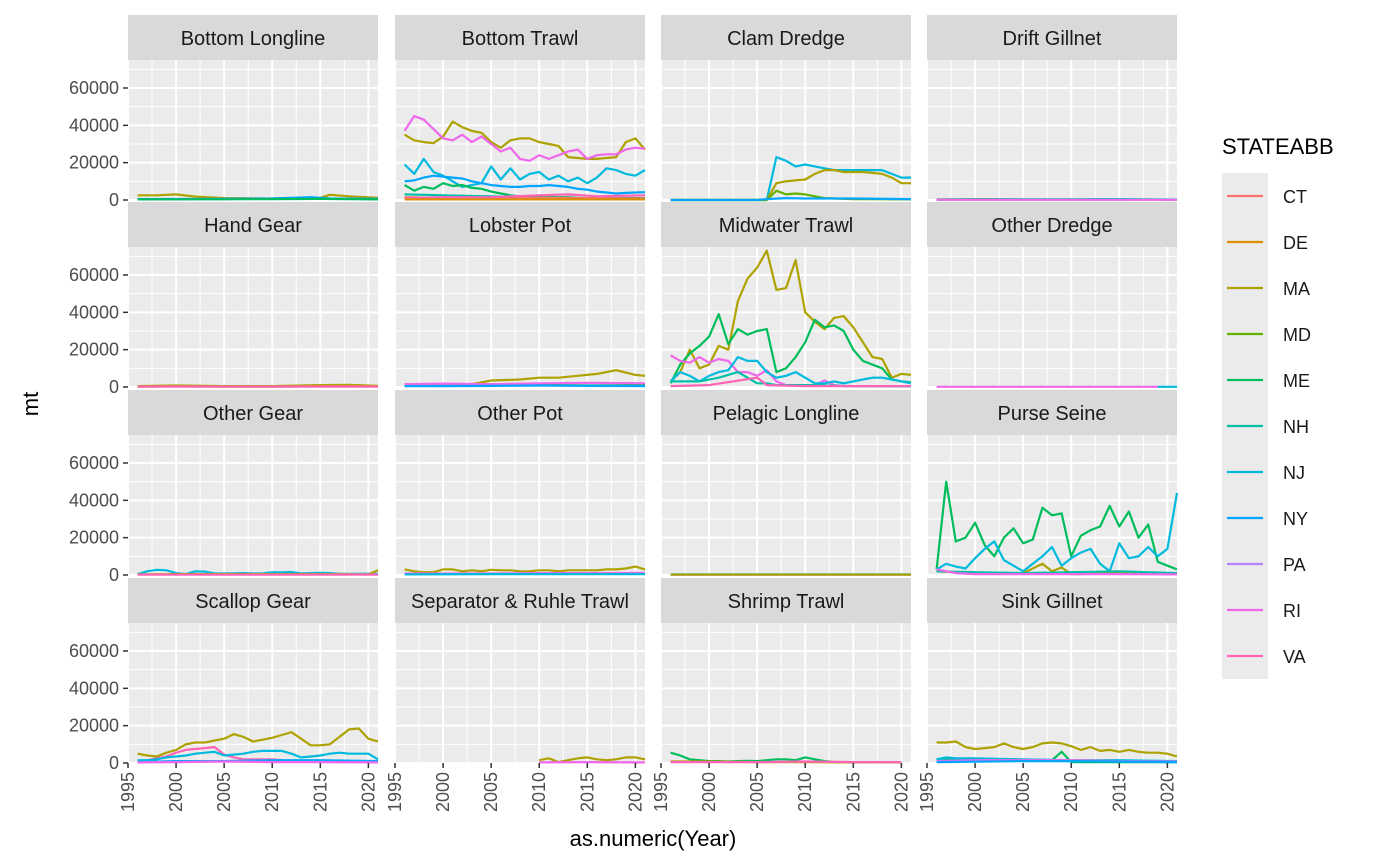 The height and width of the screenshot is (865, 1400). Describe the element at coordinates (1294, 565) in the screenshot. I see `legend-label: PA` at that location.